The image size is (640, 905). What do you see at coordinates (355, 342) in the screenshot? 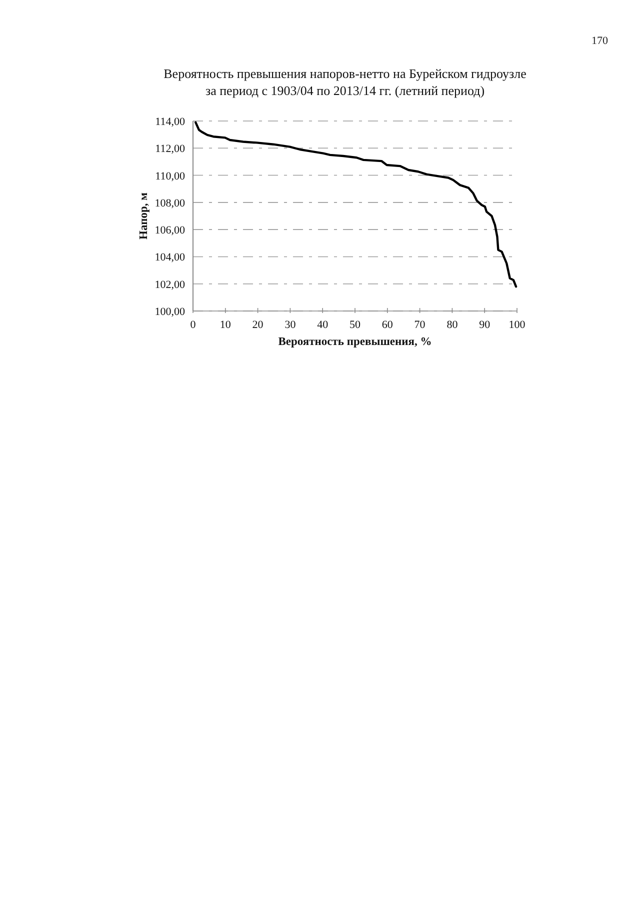
I see `x-axis-title: Вероятность превышения, %` at bounding box center [355, 342].